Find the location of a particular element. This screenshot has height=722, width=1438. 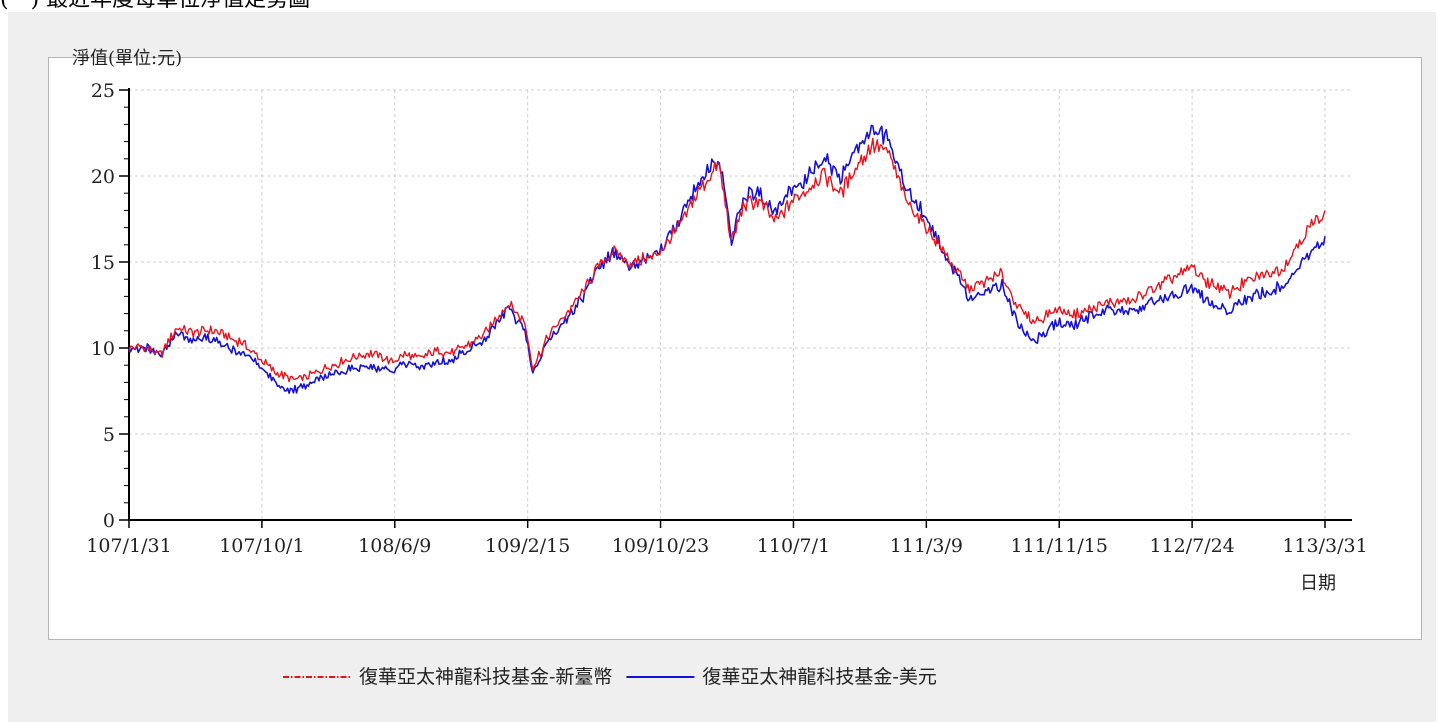

x-tick-label: 111/3/9 is located at coordinates (926, 546).